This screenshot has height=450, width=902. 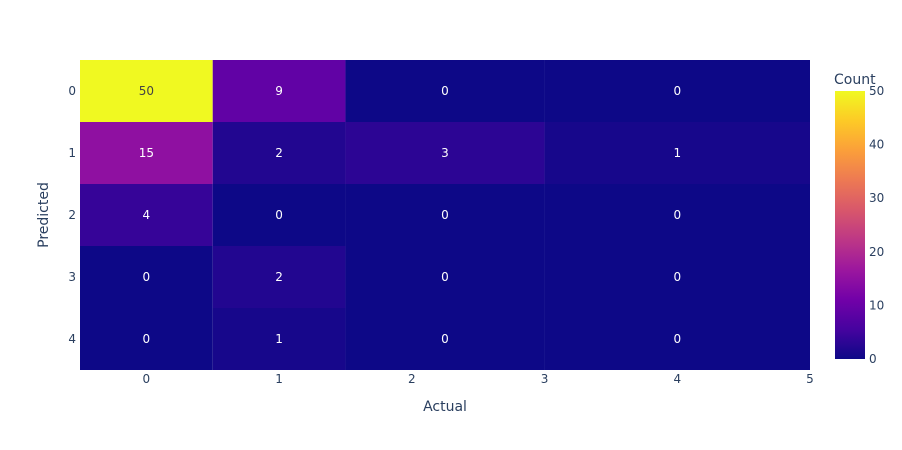 What do you see at coordinates (44, 215) in the screenshot?
I see `y-axis-title: Predicted` at bounding box center [44, 215].